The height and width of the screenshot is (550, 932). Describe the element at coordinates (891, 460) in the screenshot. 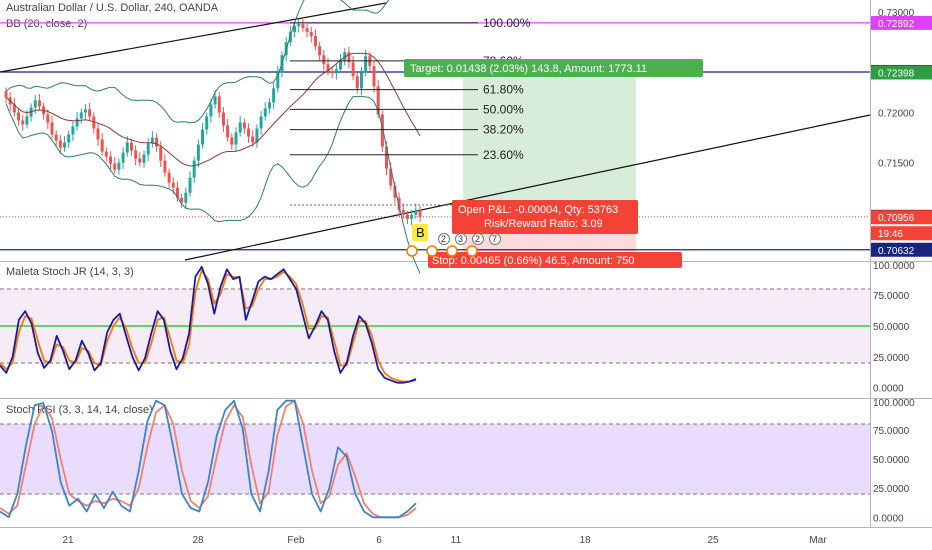

I see `rsi-axis-tick: 50.0000` at that location.